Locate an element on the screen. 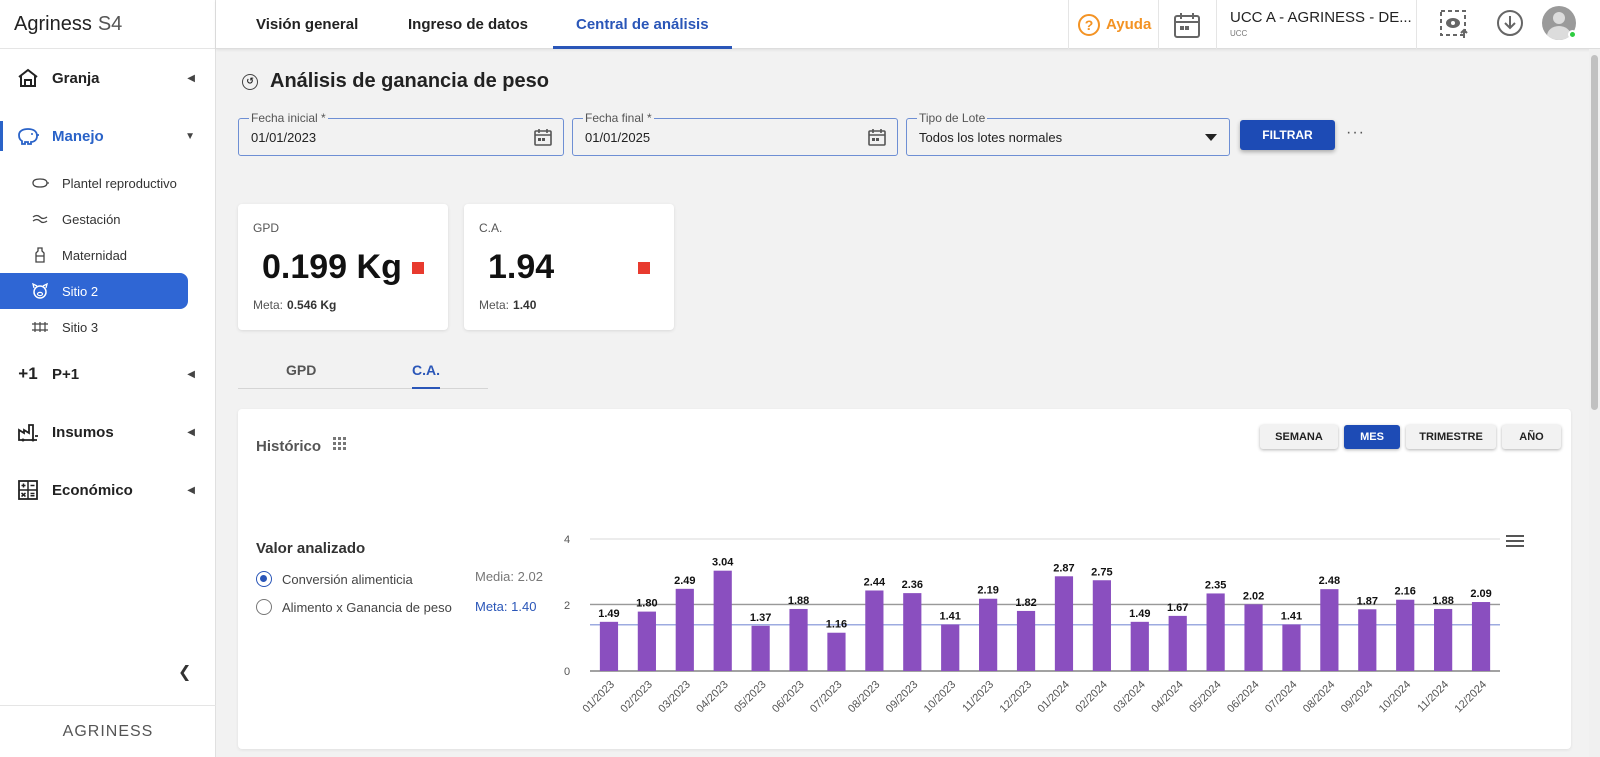  option-alimento-ganancia: Alimento x Ganancia de peso is located at coordinates (354, 607).